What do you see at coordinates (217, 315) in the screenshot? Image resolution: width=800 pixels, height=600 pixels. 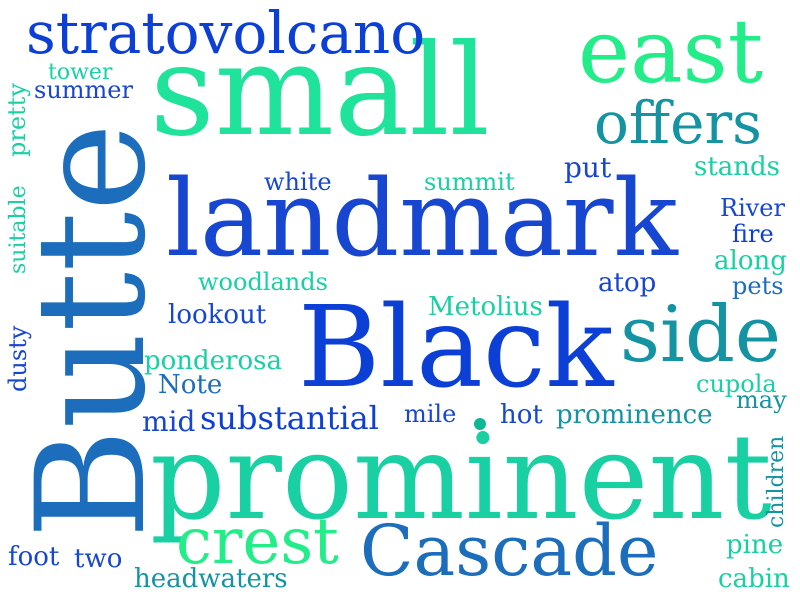 I see `word-lookout: lookout` at bounding box center [217, 315].